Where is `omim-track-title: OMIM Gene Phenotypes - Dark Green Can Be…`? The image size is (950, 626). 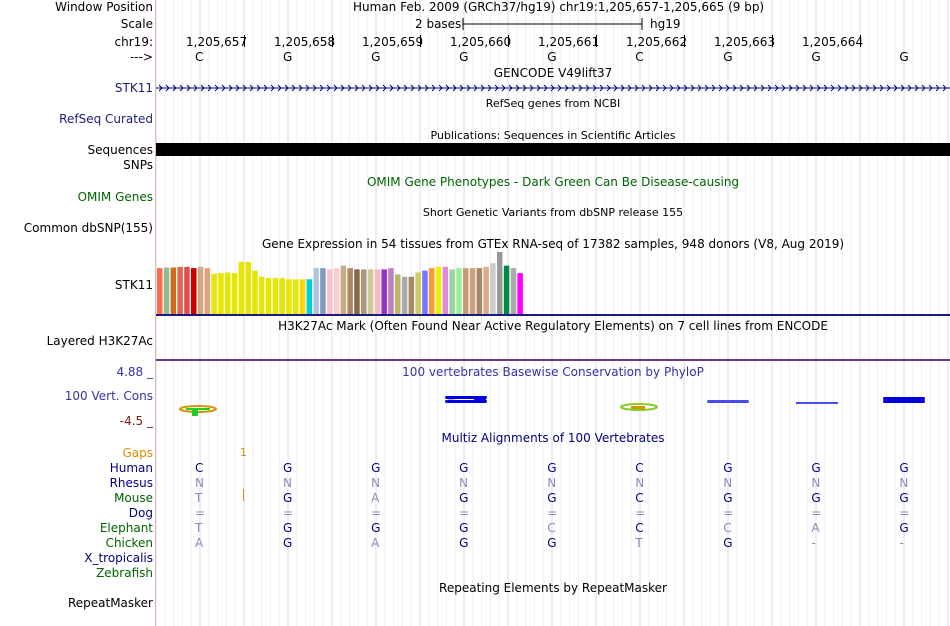 omim-track-title: OMIM Gene Phenotypes - Dark Green Can Be… is located at coordinates (553, 182).